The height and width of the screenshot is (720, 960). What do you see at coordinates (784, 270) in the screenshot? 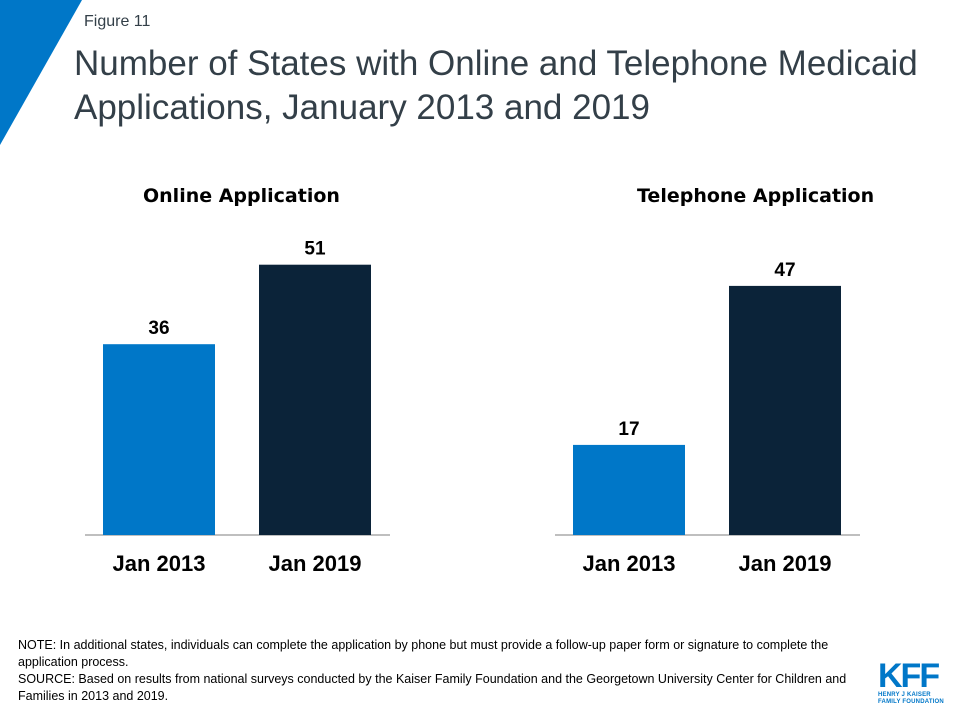
I see `data-label-1-1: 47` at bounding box center [784, 270].